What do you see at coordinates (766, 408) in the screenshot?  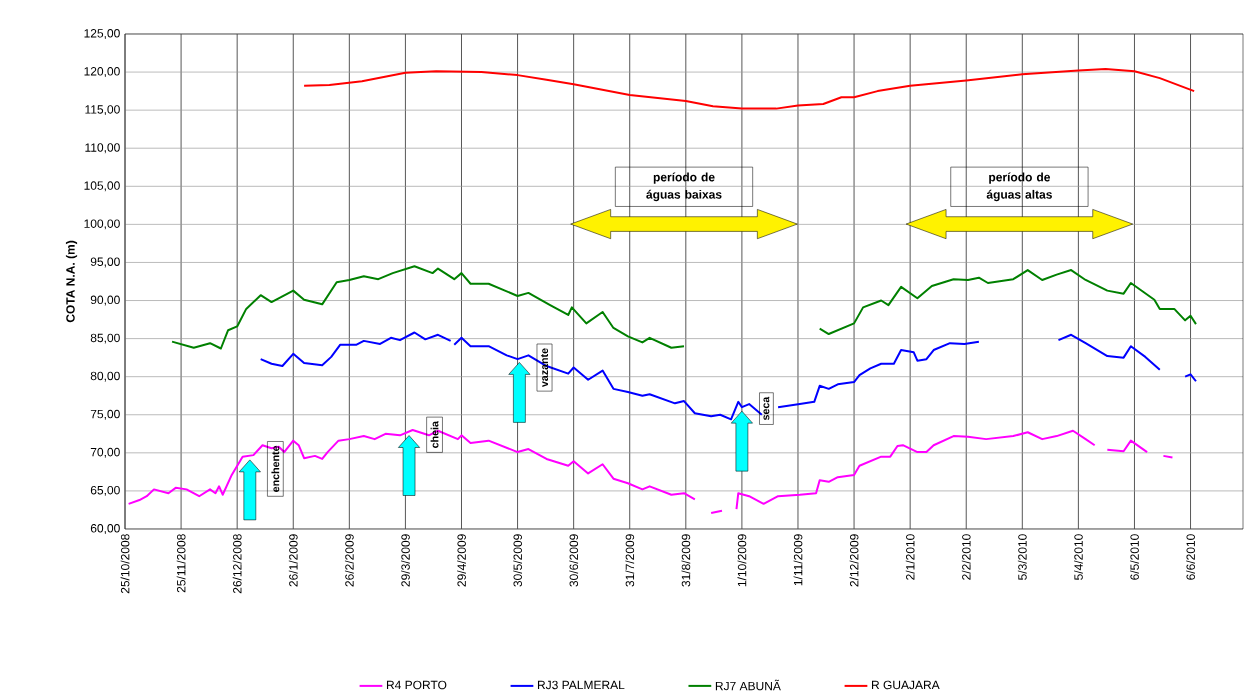 I see `annotation: seca` at bounding box center [766, 408].